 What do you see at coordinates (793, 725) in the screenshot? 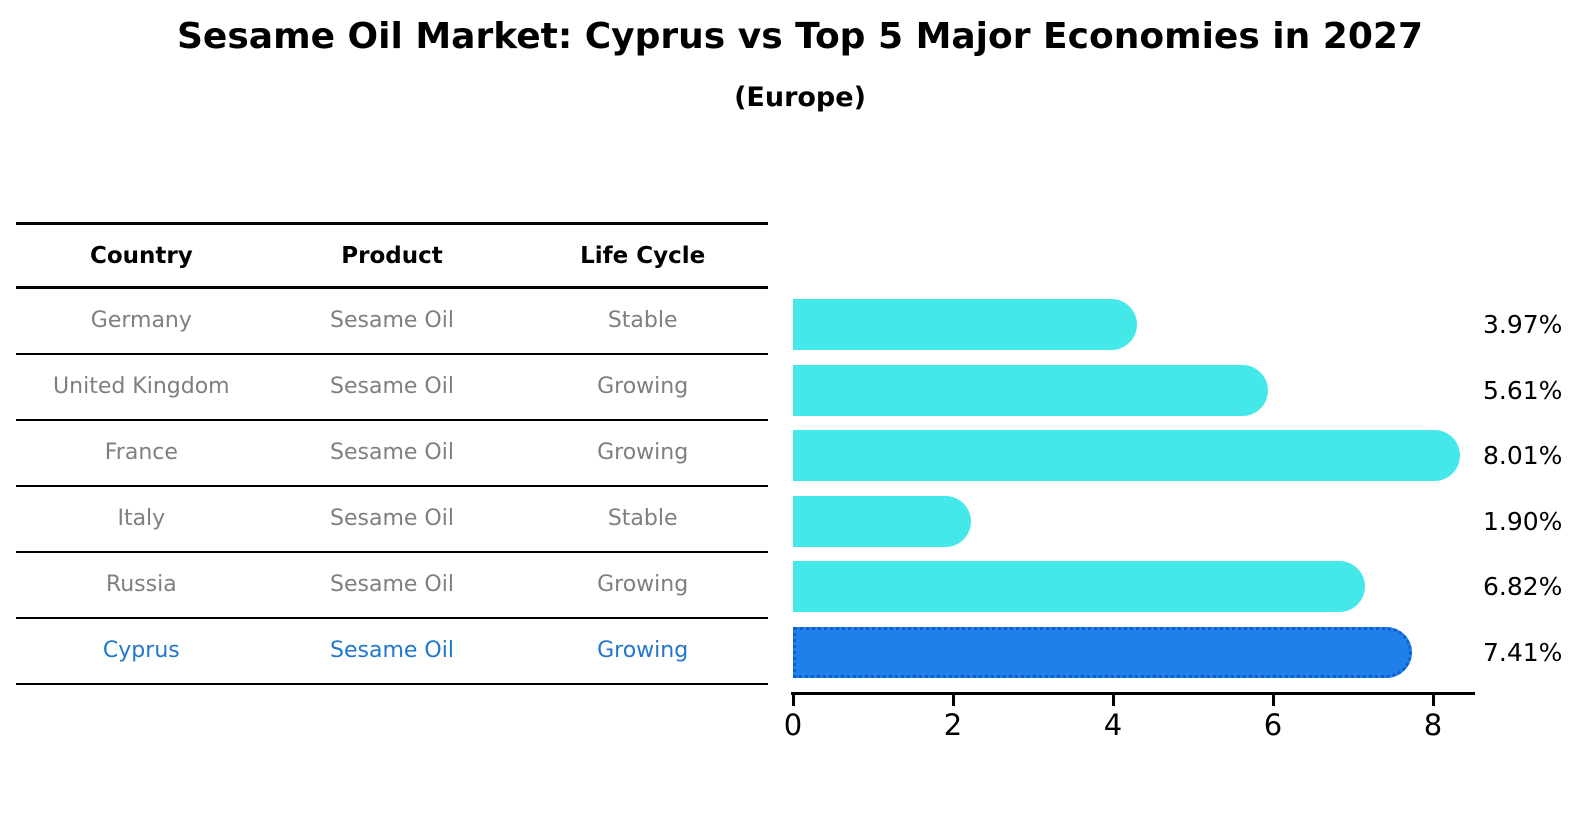
I see `x-tick-label-0: 0` at bounding box center [793, 725].